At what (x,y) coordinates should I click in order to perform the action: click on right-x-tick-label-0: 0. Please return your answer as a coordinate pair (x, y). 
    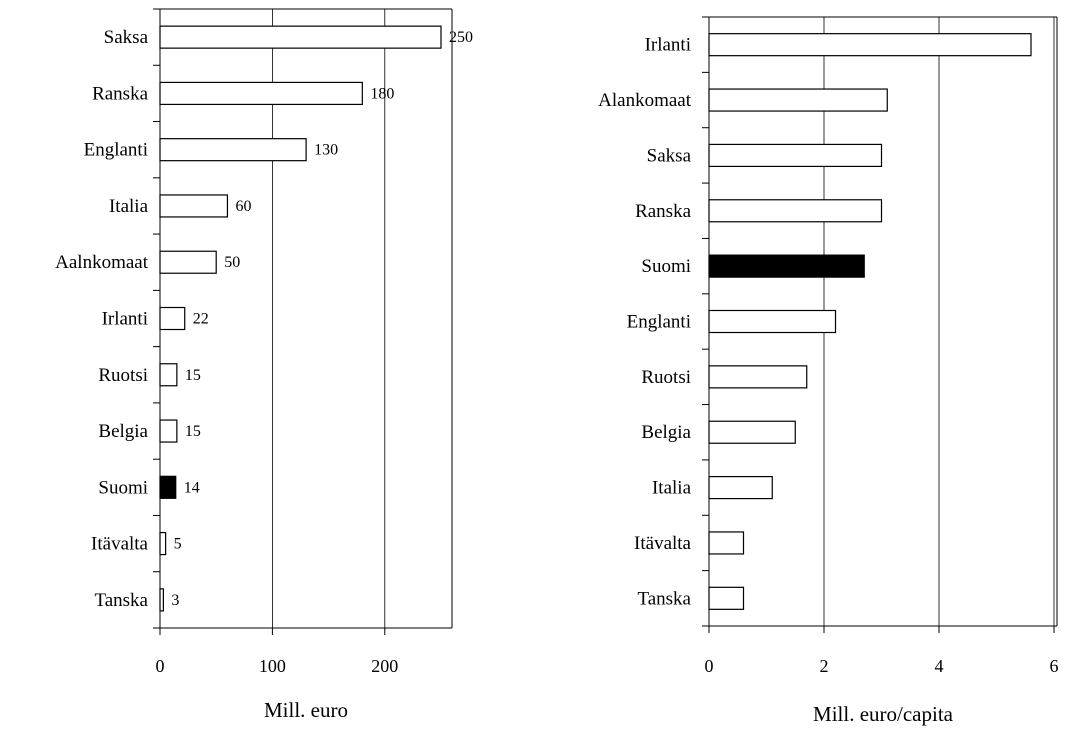
    Looking at the image, I should click on (709, 666).